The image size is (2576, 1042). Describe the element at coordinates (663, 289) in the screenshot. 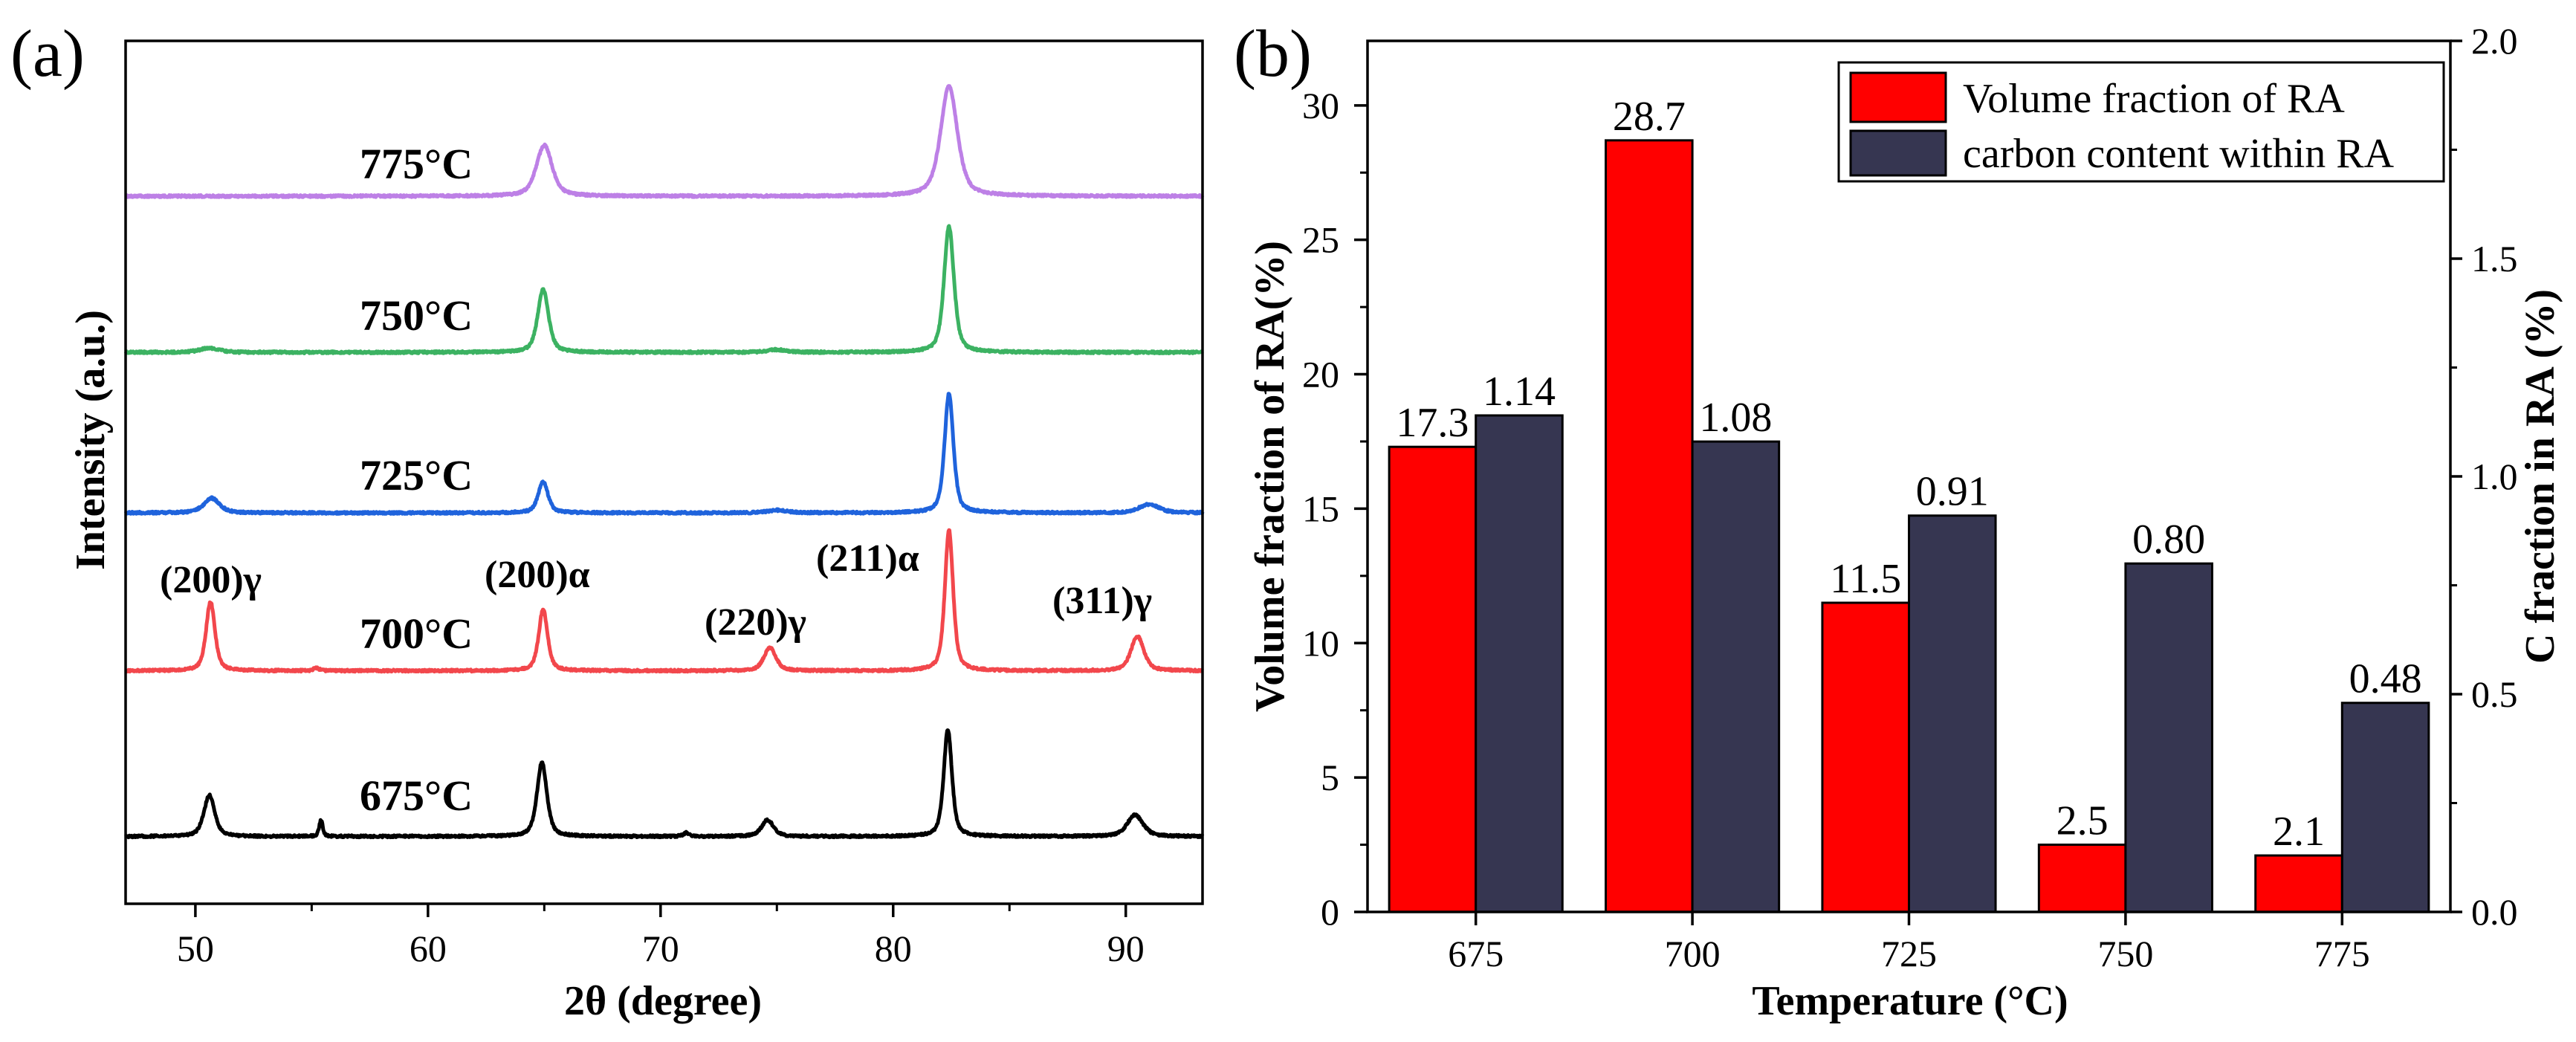

I see `xrd-curve-750-c` at that location.